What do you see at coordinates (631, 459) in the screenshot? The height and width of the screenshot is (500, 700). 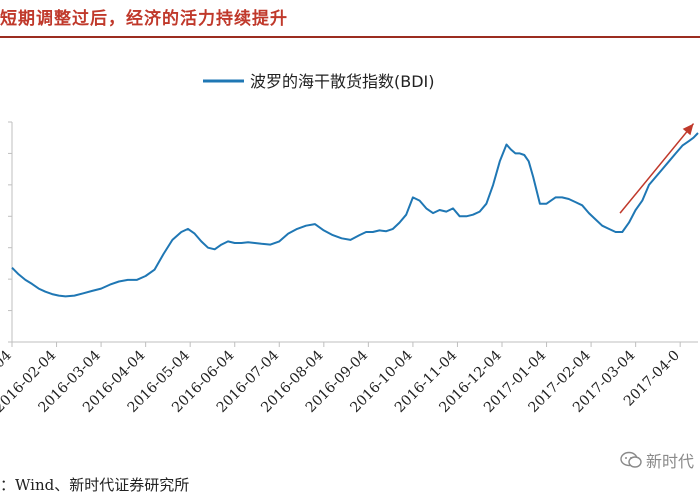 I see `wechat-icon` at bounding box center [631, 459].